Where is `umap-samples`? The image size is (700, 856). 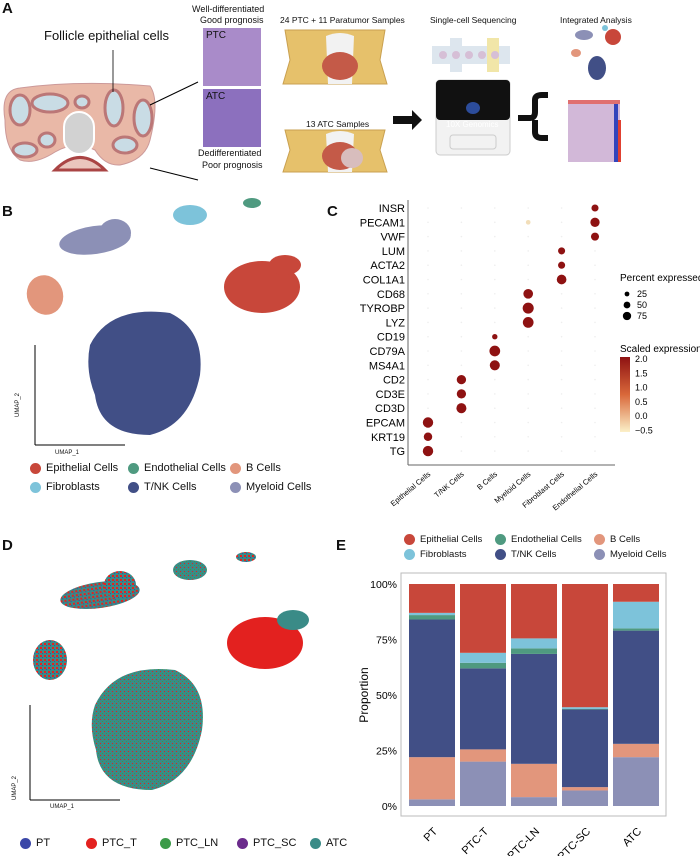
umap-samples is located at coordinates (169, 676).